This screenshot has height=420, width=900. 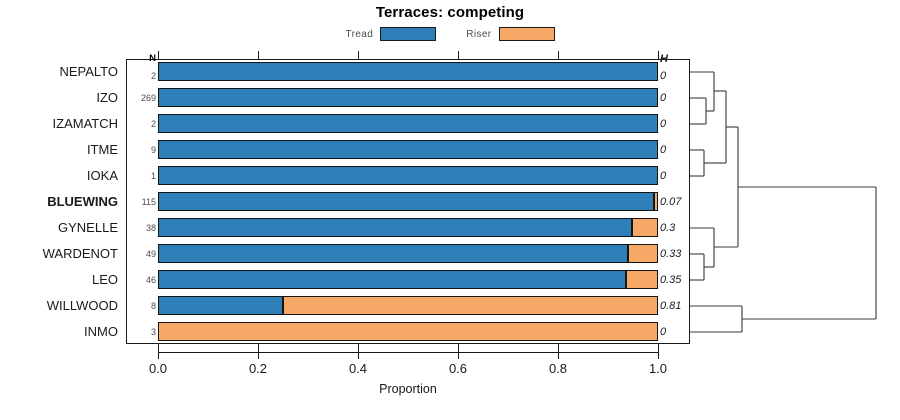 I want to click on legend-entry-tread: Tread, so click(x=391, y=34).